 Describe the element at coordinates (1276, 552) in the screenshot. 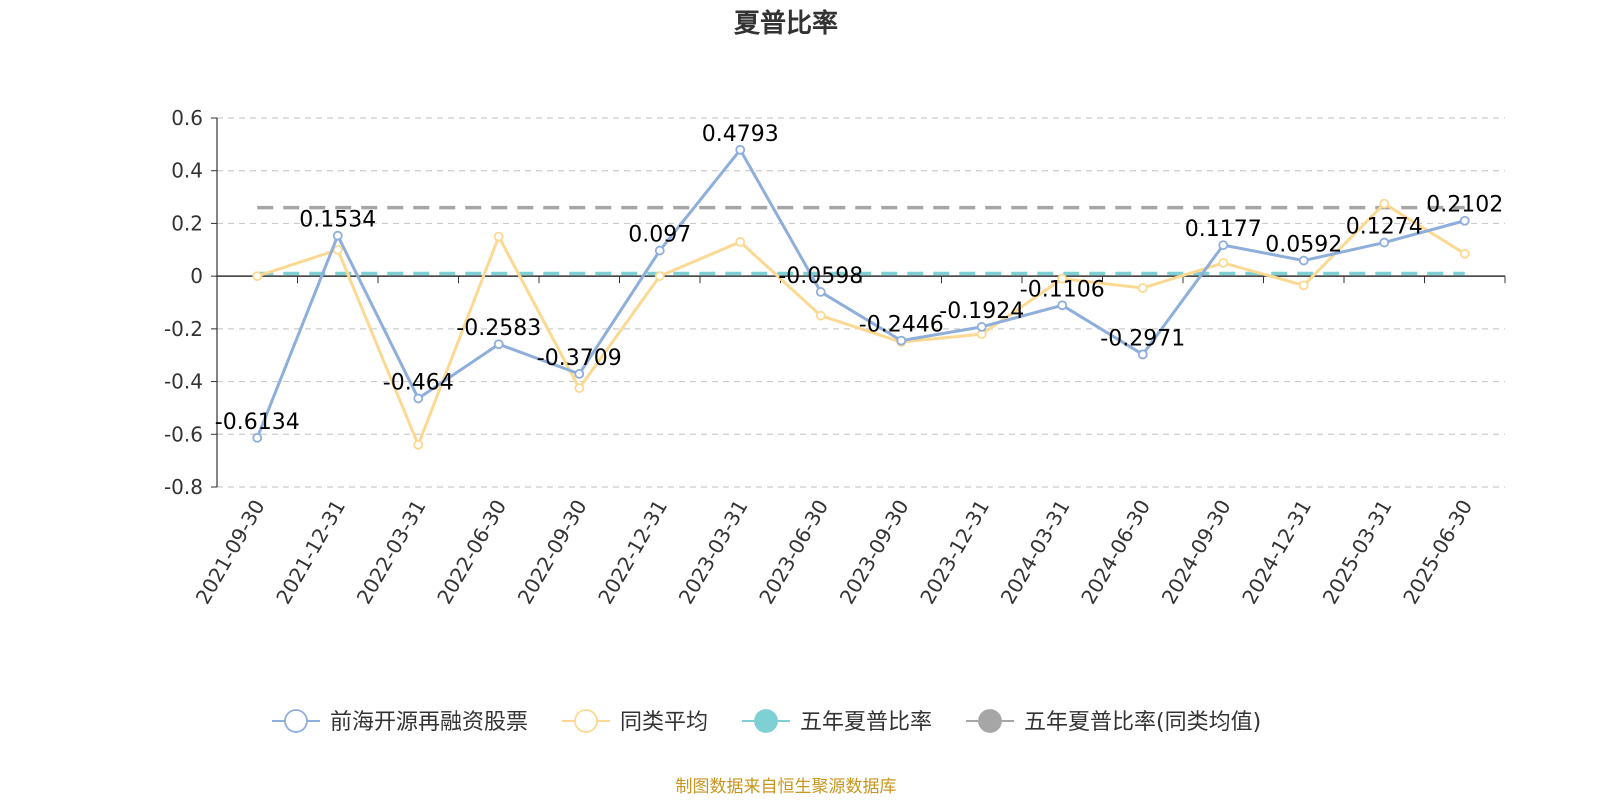

I see `x-tick-label: 2024-12-31` at that location.